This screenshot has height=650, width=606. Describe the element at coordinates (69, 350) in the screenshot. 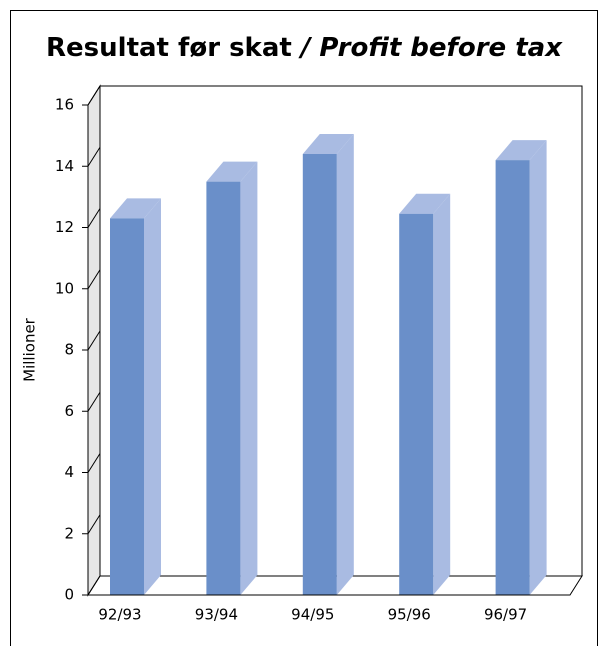

I see `y-tick-label: 8` at that location.